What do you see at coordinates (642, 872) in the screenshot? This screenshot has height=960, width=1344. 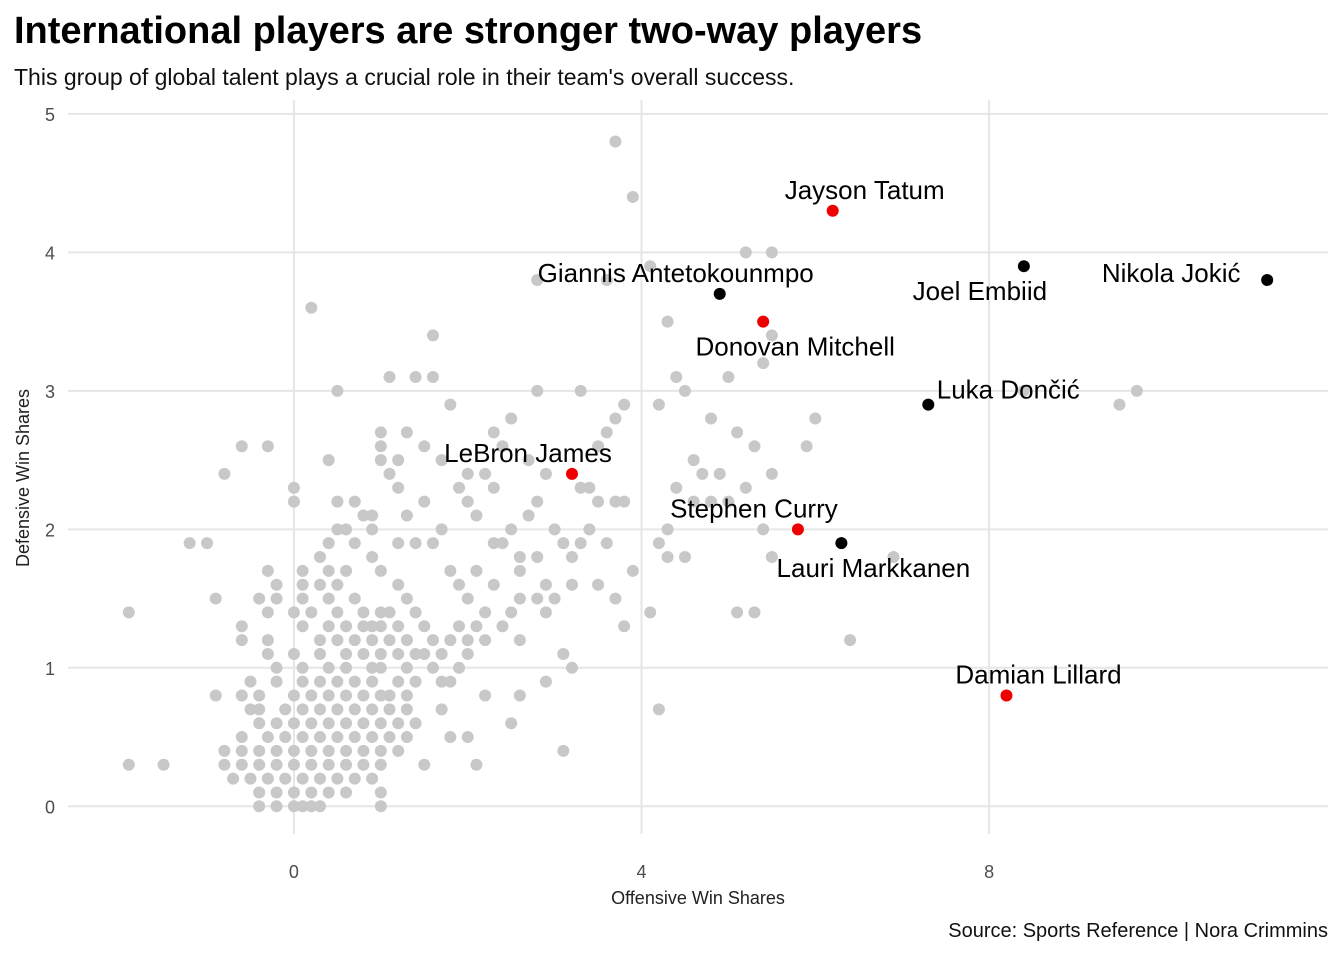 I see `x-tick-label: 4` at bounding box center [642, 872].